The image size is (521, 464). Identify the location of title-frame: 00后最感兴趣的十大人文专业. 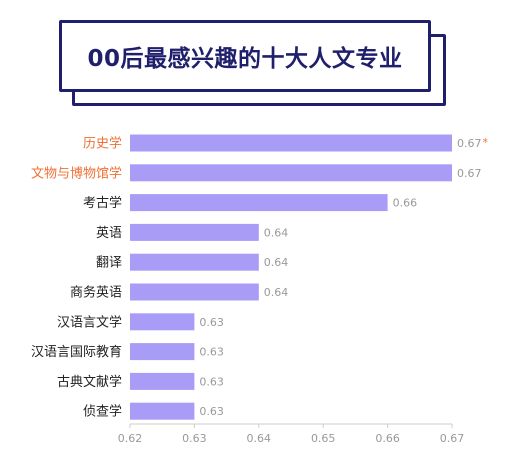
(245, 56).